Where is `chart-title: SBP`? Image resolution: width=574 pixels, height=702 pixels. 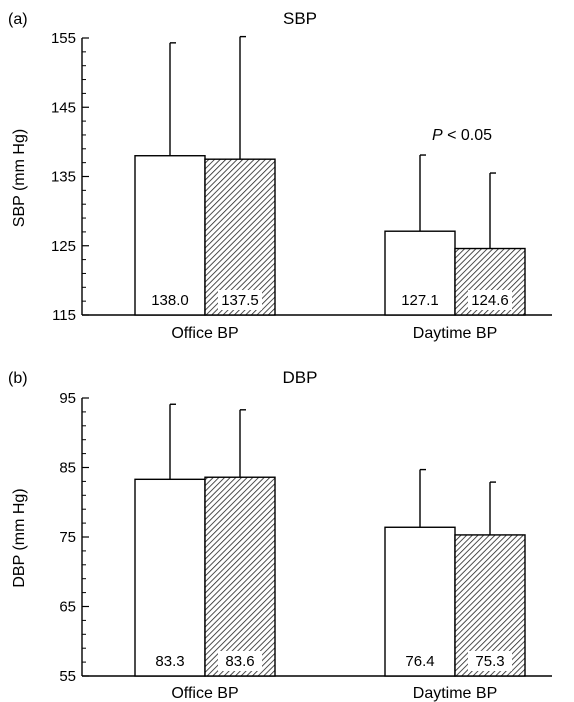 chart-title: SBP is located at coordinates (300, 18).